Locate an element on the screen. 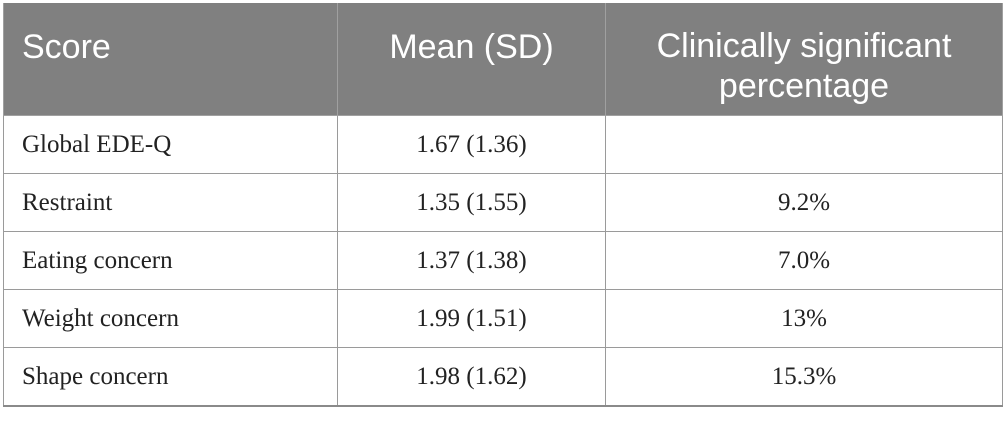 The image size is (1005, 444). table-row: Global EDE-Q 1.67 (1.36) is located at coordinates (503, 144).